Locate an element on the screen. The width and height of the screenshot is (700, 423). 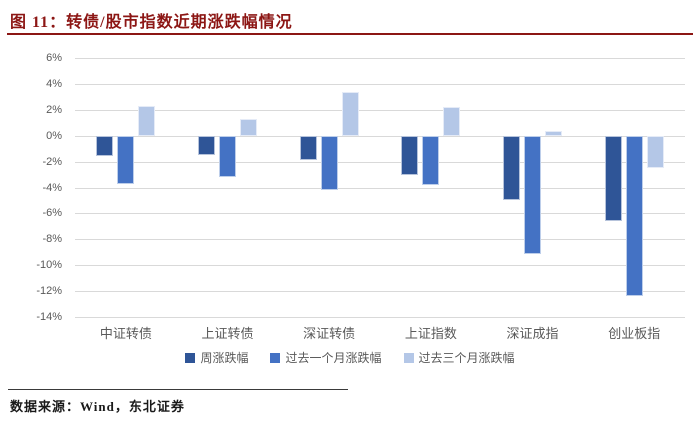
category-label: 上证指数 is located at coordinates (430, 333).